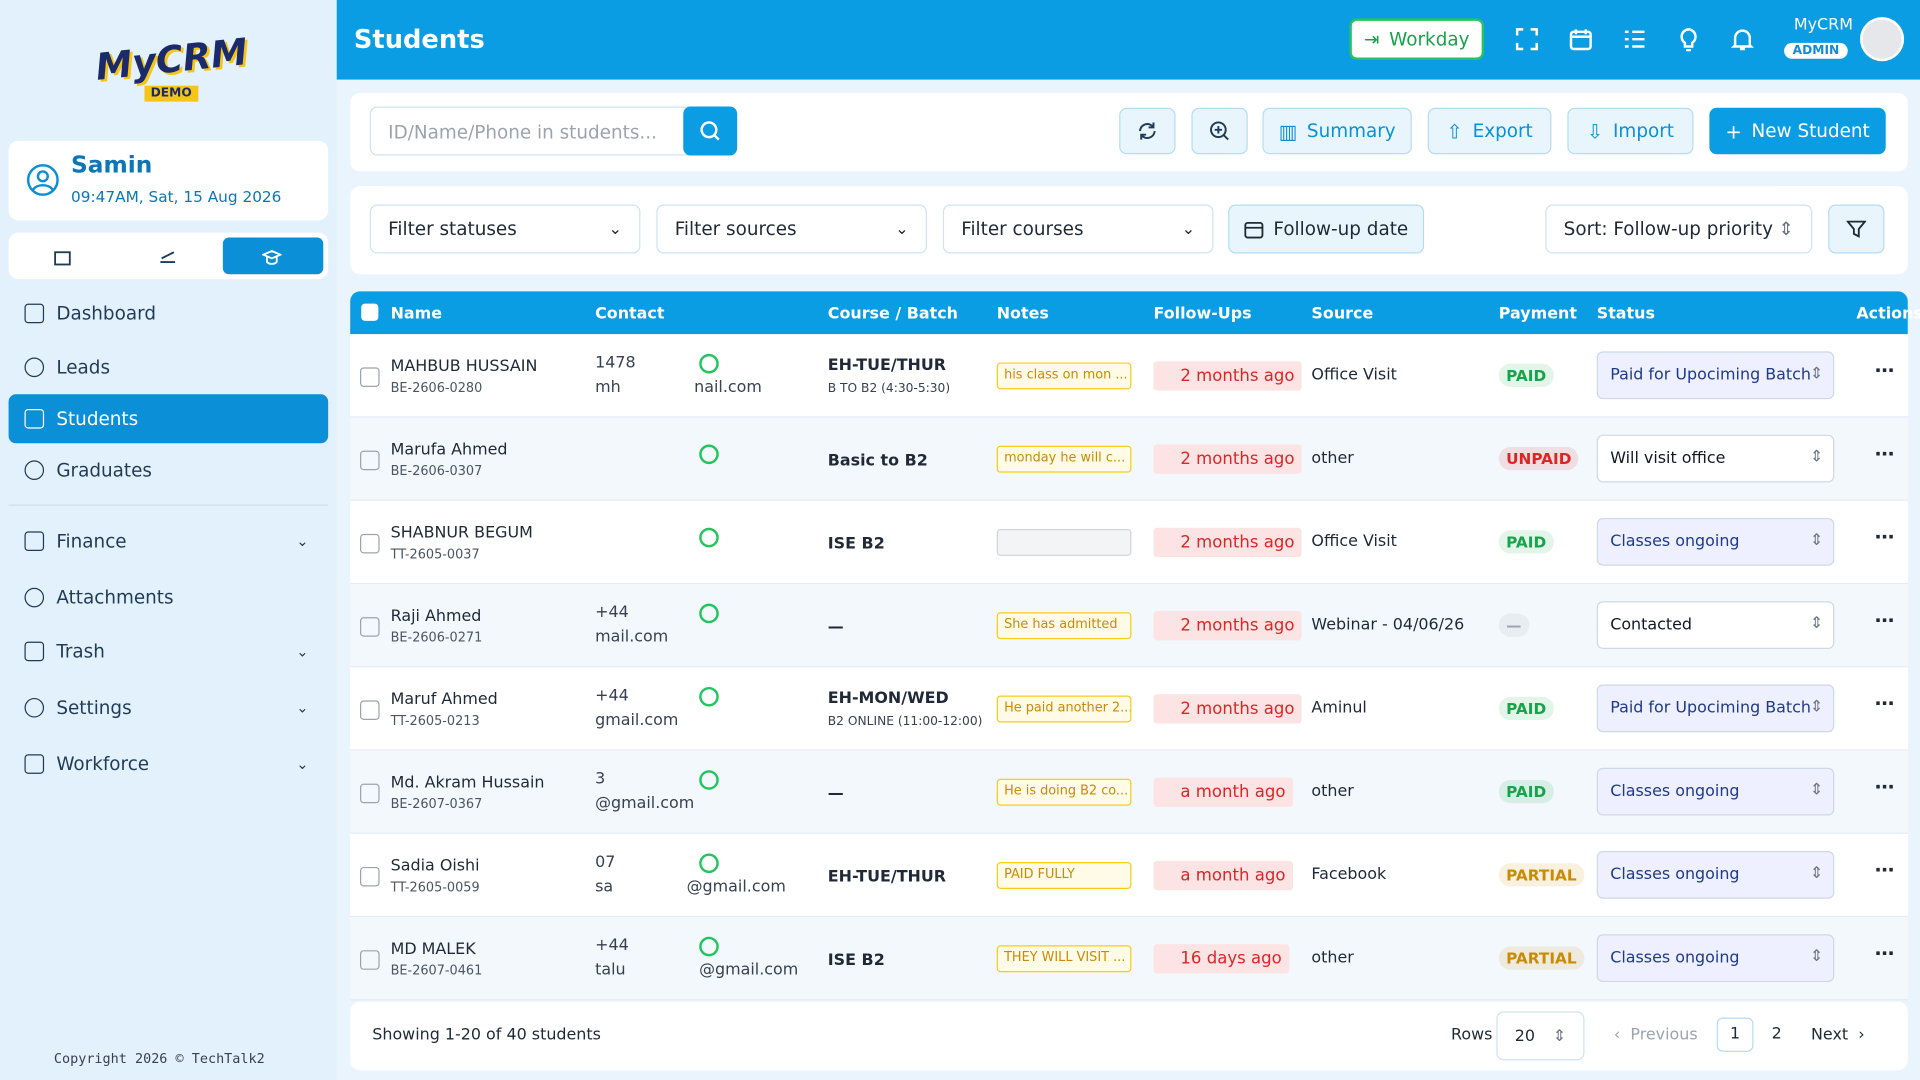 The image size is (1920, 1080). What do you see at coordinates (1540, 1036) in the screenshot?
I see `rows-select: 20 ⇕` at bounding box center [1540, 1036].